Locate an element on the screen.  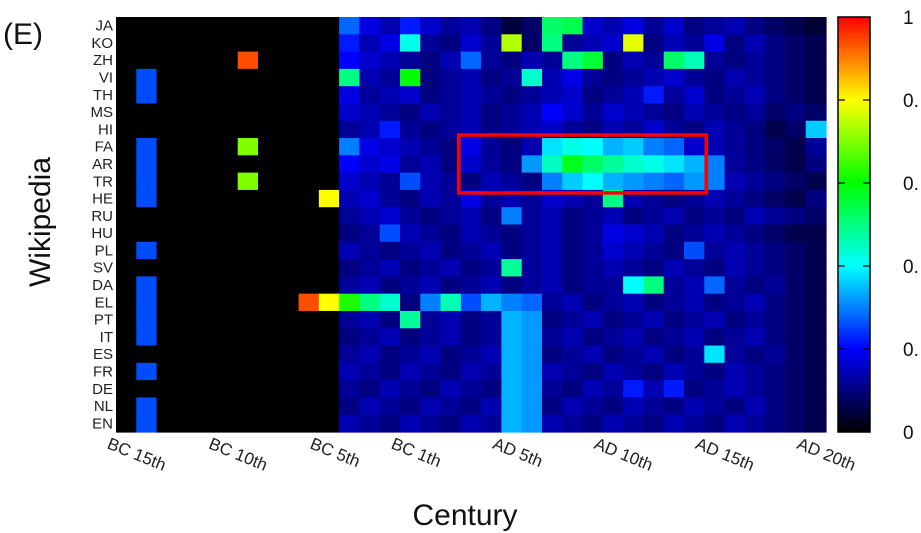
colorbar is located at coordinates (854, 224).